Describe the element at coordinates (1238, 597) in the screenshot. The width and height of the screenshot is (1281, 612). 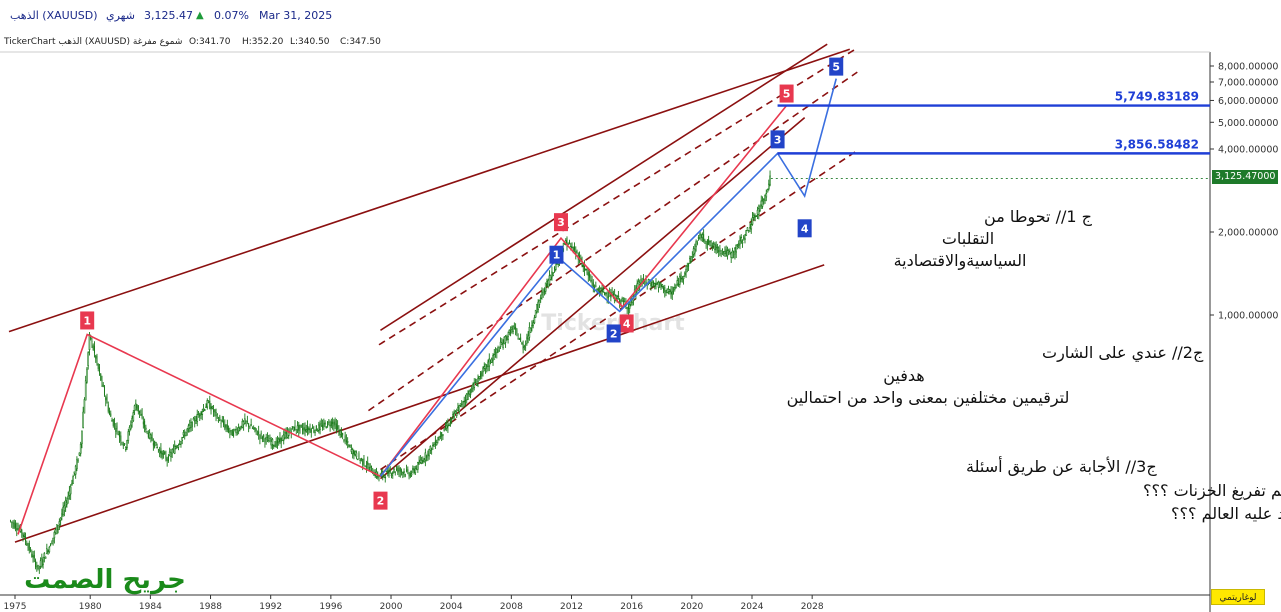
I see `log-scale-button: لوغاريتمي` at that location.